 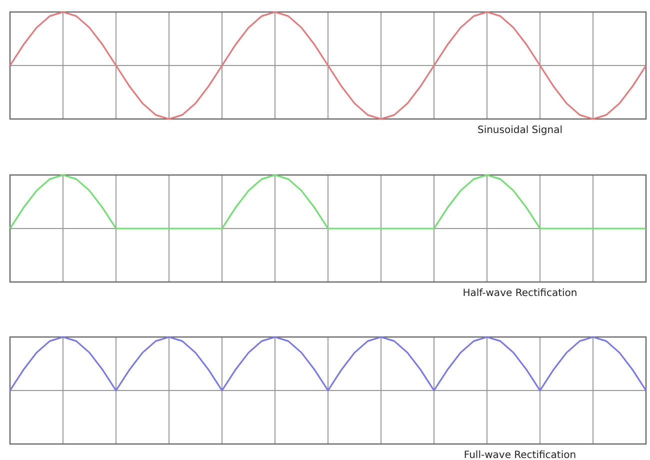 What do you see at coordinates (520, 293) in the screenshot?
I see `x-axis-title: Half-wave Rectification` at bounding box center [520, 293].